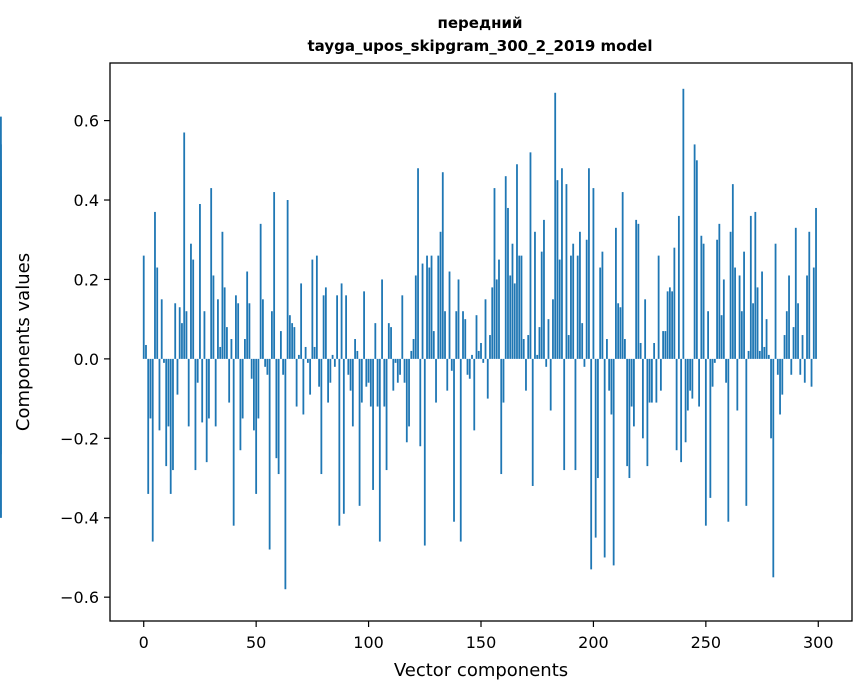 Image resolution: width=867 pixels, height=696 pixels. Describe the element at coordinates (79, 518) in the screenshot. I see `y-tick-label: −0.4` at that location.